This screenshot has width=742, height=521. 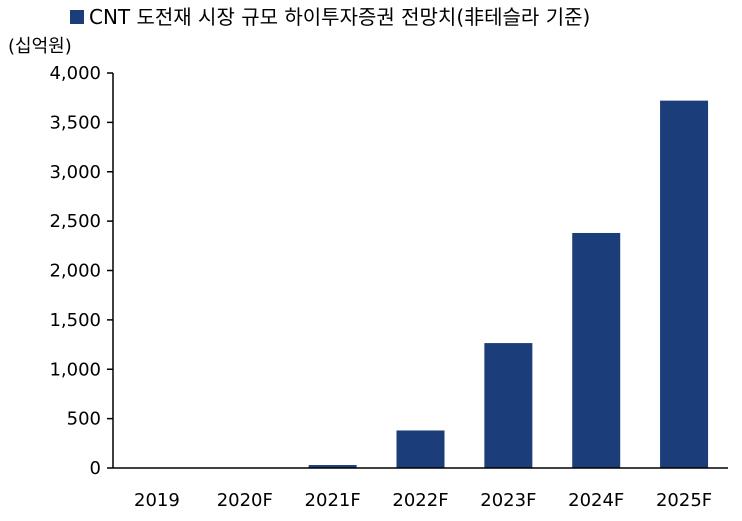 I want to click on bar-2021F, so click(x=332, y=466).